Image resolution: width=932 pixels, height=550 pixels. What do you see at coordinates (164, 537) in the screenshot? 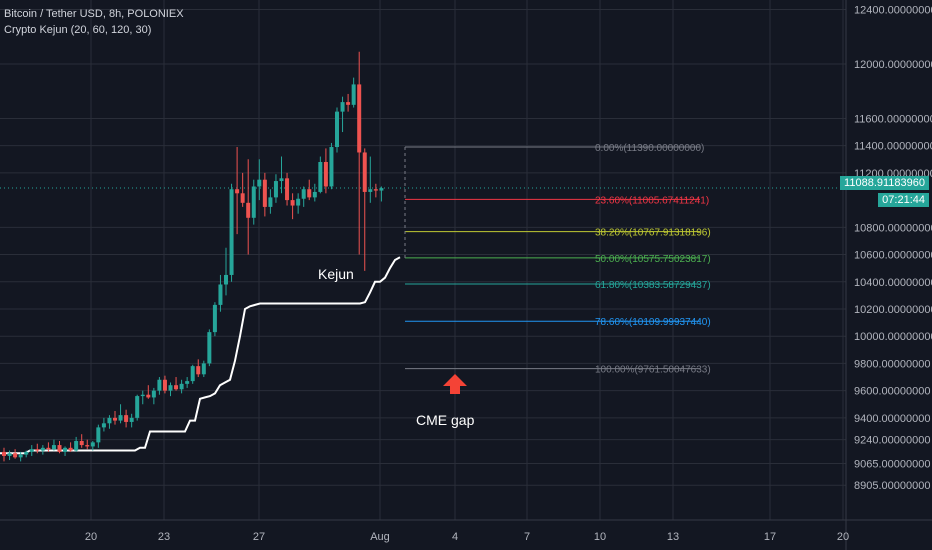
I see `time-axis-tick-label: 23` at bounding box center [164, 537].